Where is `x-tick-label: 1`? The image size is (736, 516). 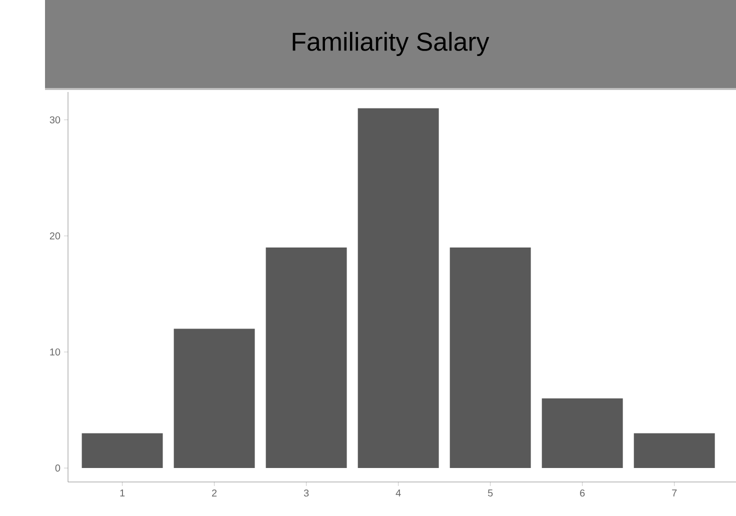
x-tick-label: 1 is located at coordinates (122, 493).